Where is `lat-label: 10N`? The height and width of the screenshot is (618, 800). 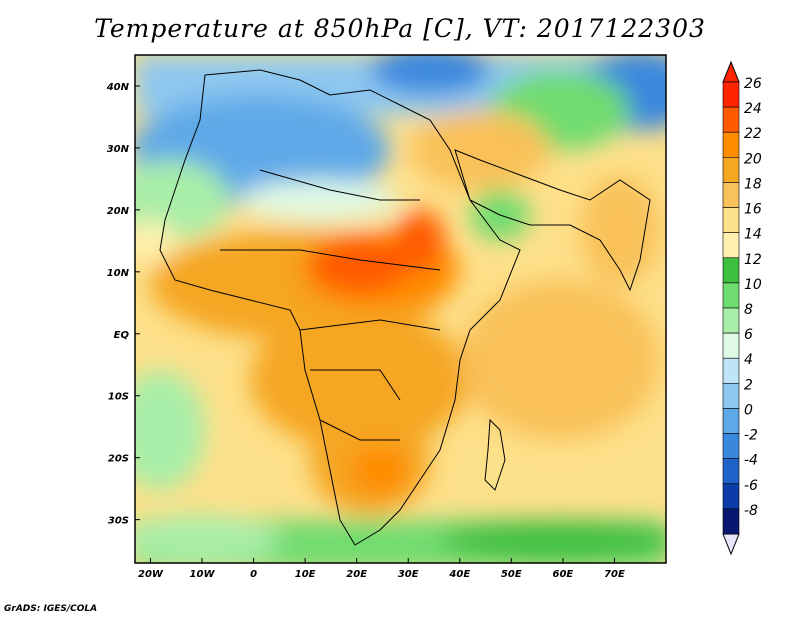 lat-label: 10N is located at coordinates (118, 273).